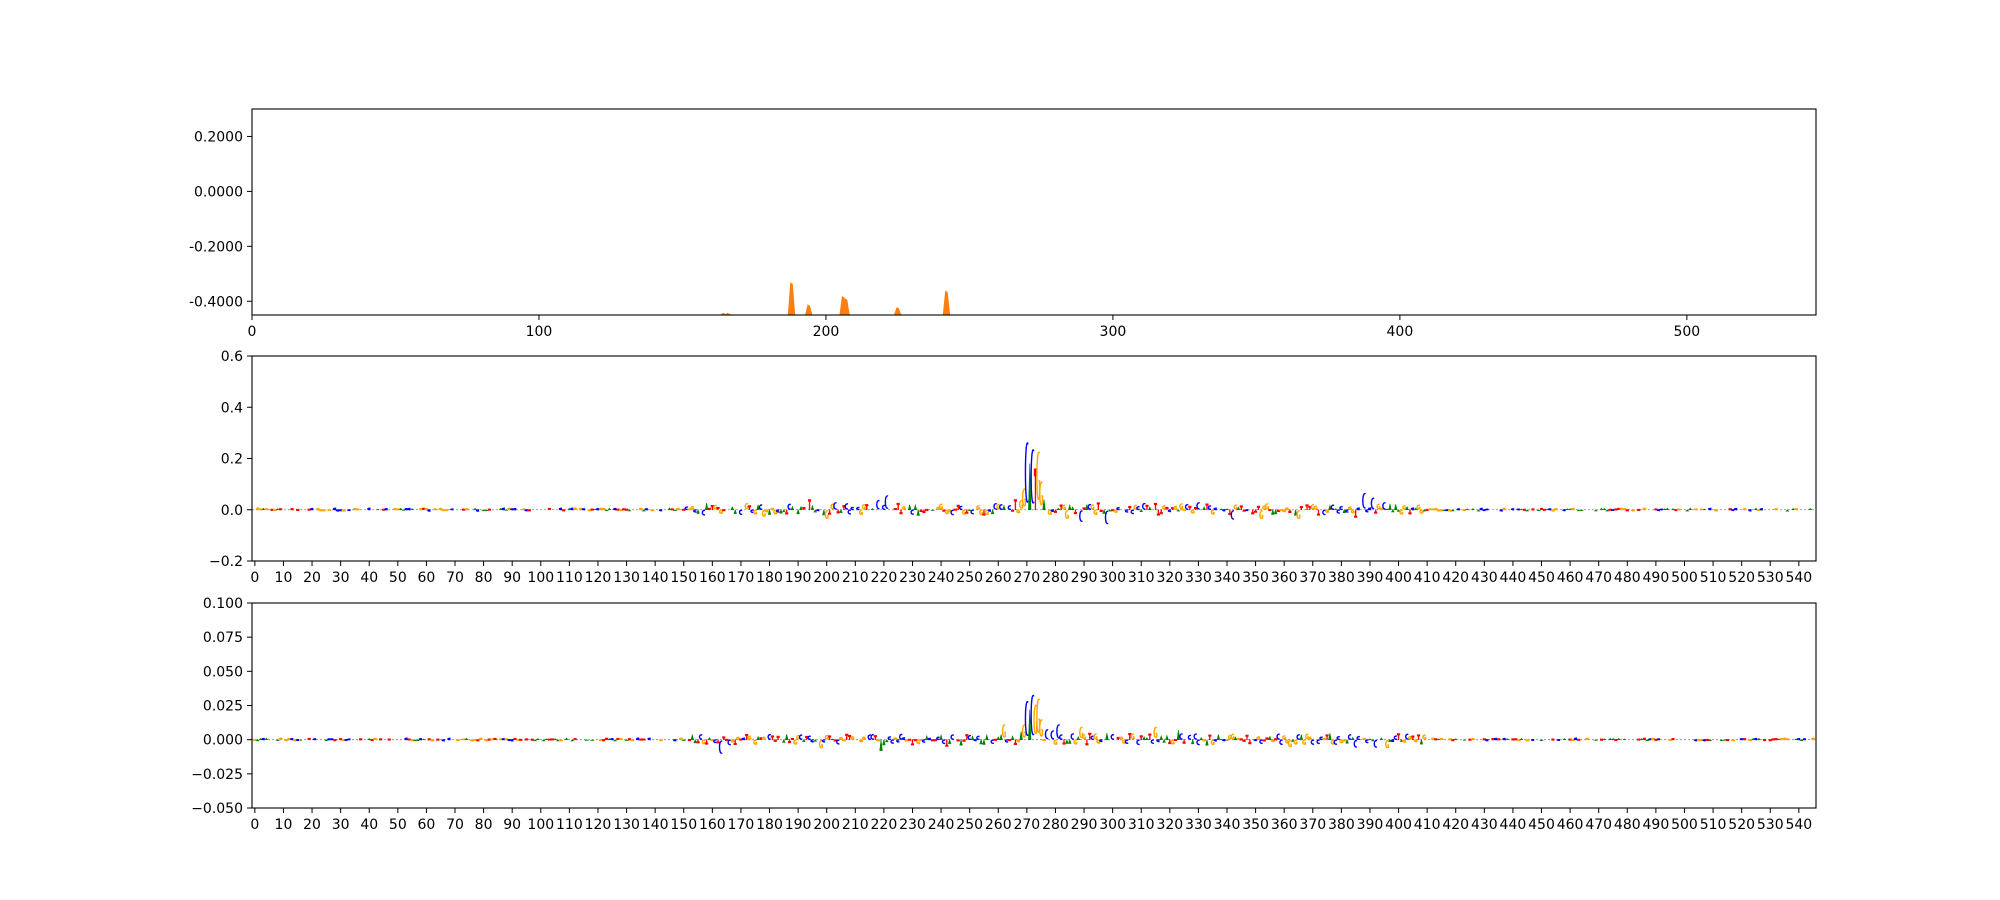 The image size is (2000, 900). Describe the element at coordinates (1686, 332) in the screenshot. I see `x-tick-label: 500` at that location.